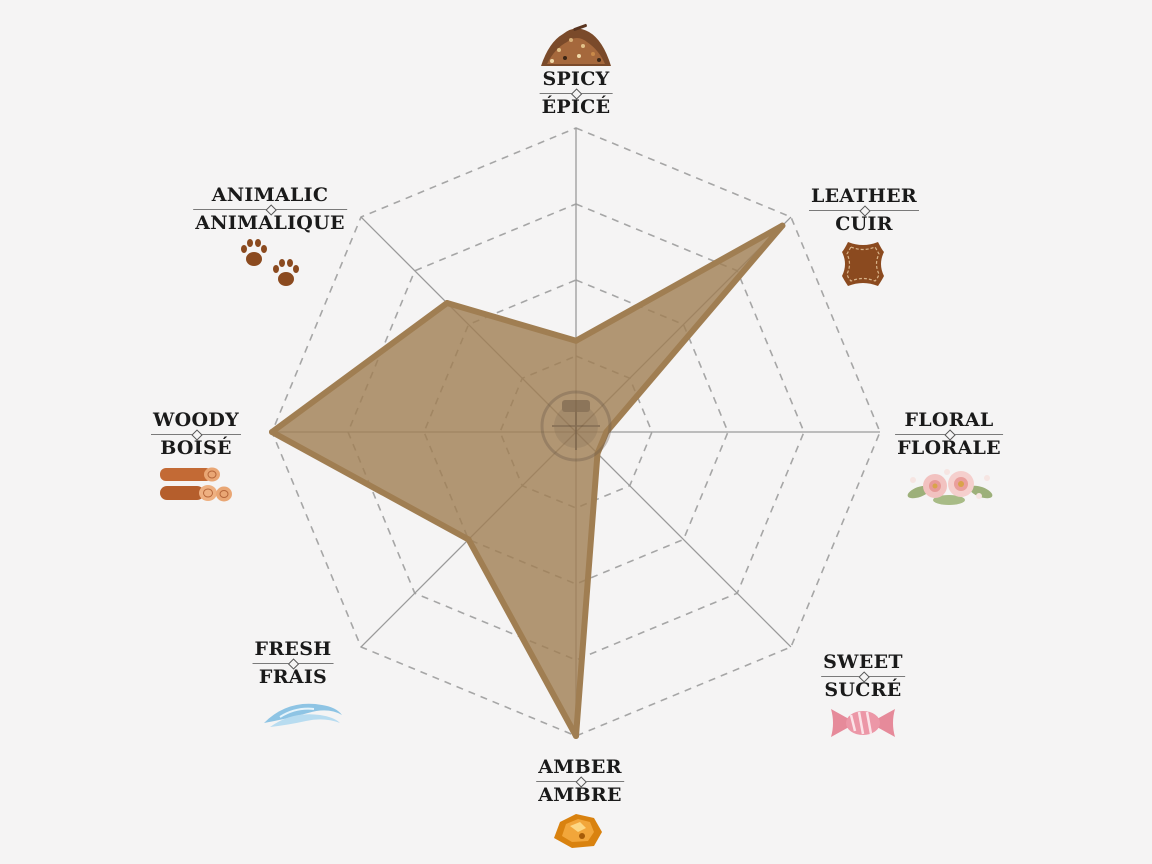 The image size is (1152, 864). I want to click on axis-label-fr: AMBRE, so click(580, 795).